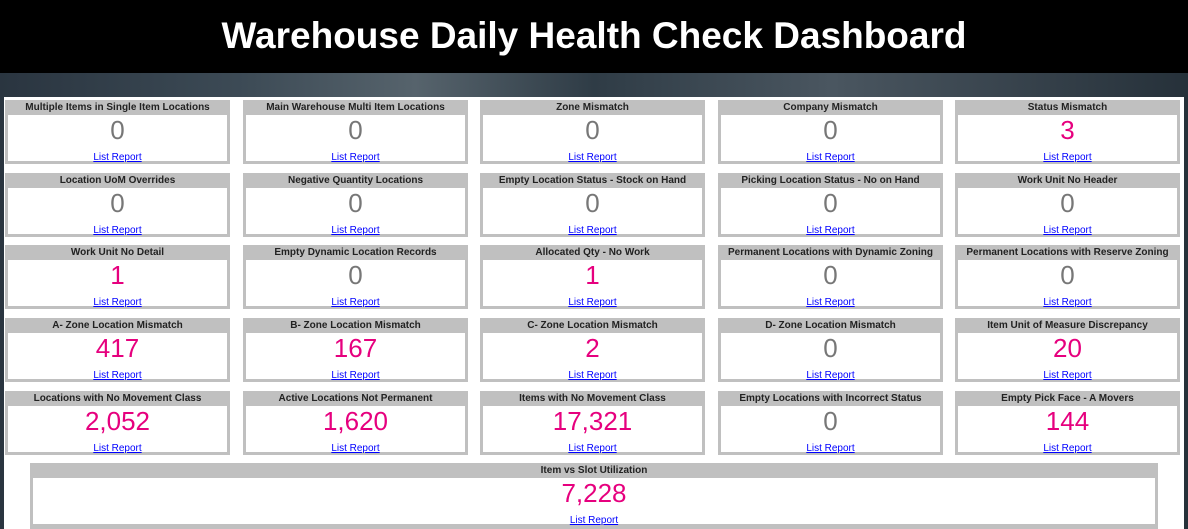 The width and height of the screenshot is (1188, 529). What do you see at coordinates (830, 252) in the screenshot?
I see `card-title: Permanent Locations with Dynamic Zoning` at bounding box center [830, 252].